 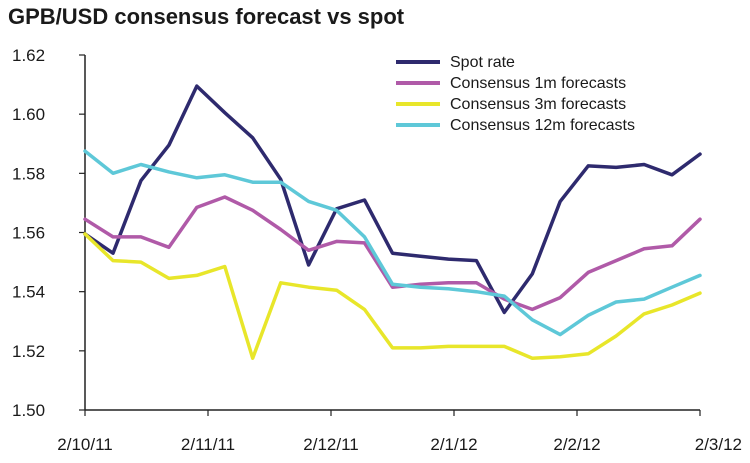 I want to click on x-tick-label: 2/12/11, so click(x=330, y=444).